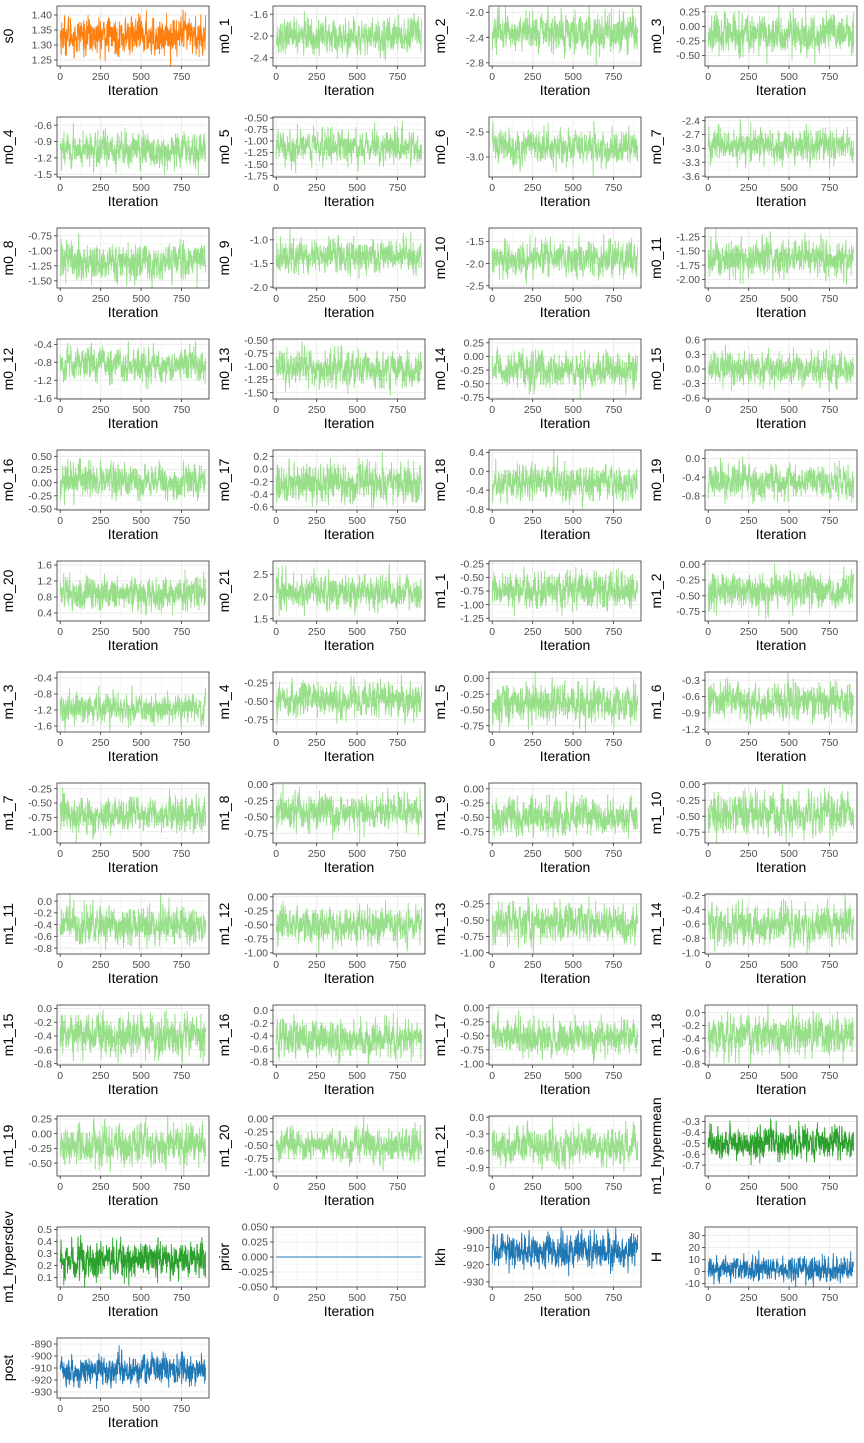 The height and width of the screenshot is (1443, 864). Describe the element at coordinates (780, 1269) in the screenshot. I see `trace-line-H` at that location.